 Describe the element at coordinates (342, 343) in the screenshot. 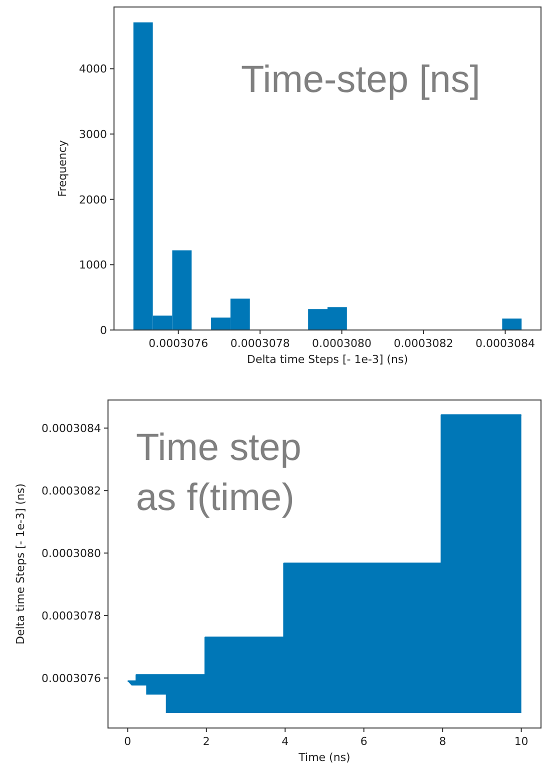

I see `x-tick-label: 0.0003080` at that location.